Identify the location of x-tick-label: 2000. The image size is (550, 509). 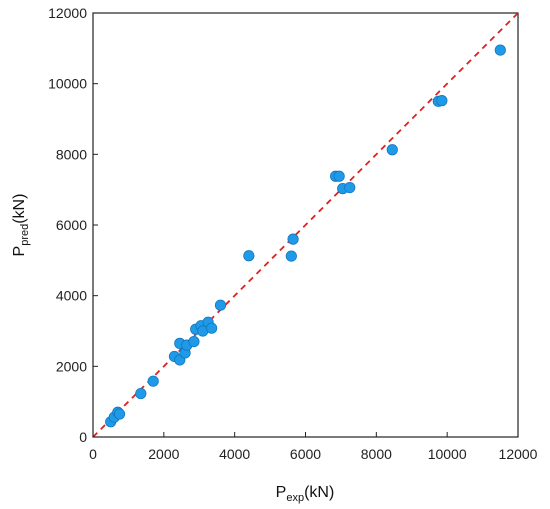
(163, 454).